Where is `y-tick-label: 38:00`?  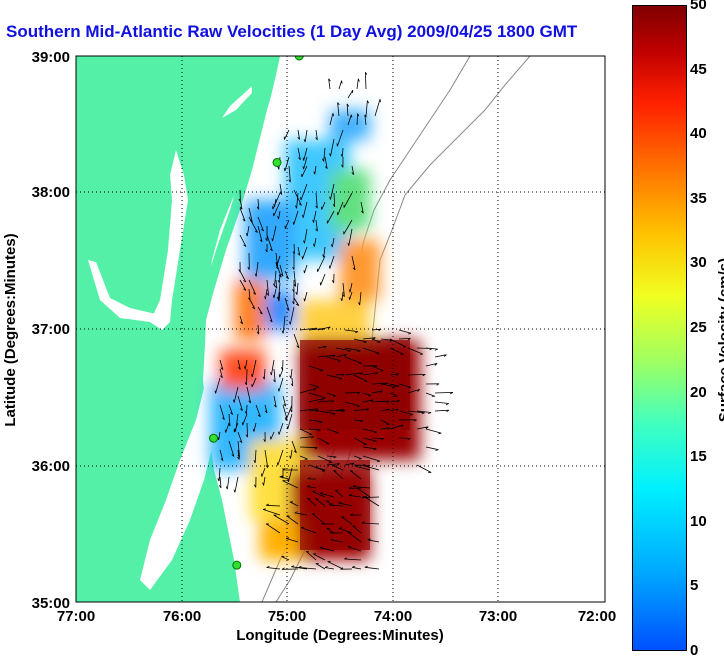 y-tick-label: 38:00 is located at coordinates (51, 192).